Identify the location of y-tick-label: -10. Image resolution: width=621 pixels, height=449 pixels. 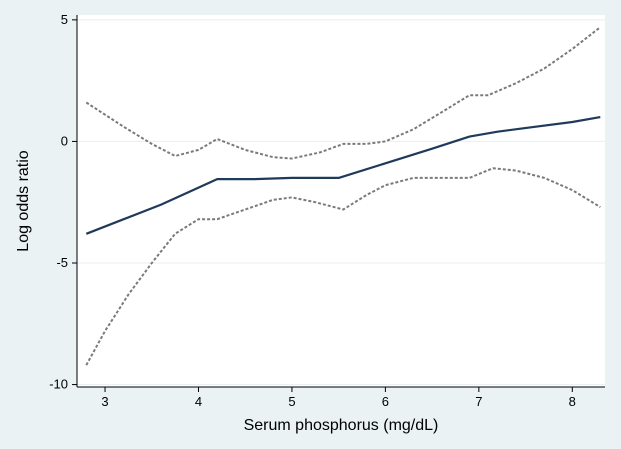
(58, 384).